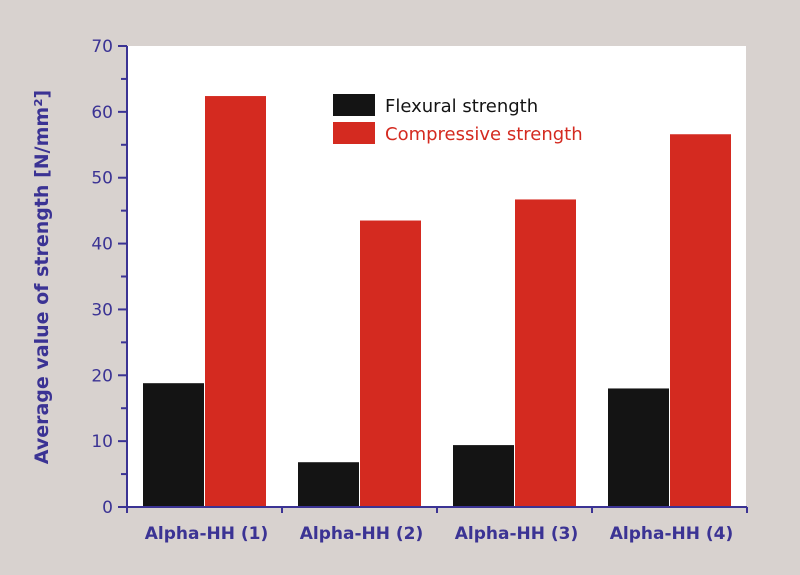 The width and height of the screenshot is (800, 575). What do you see at coordinates (207, 534) in the screenshot?
I see `x-tick-label: Alpha-HH (1)` at bounding box center [207, 534].